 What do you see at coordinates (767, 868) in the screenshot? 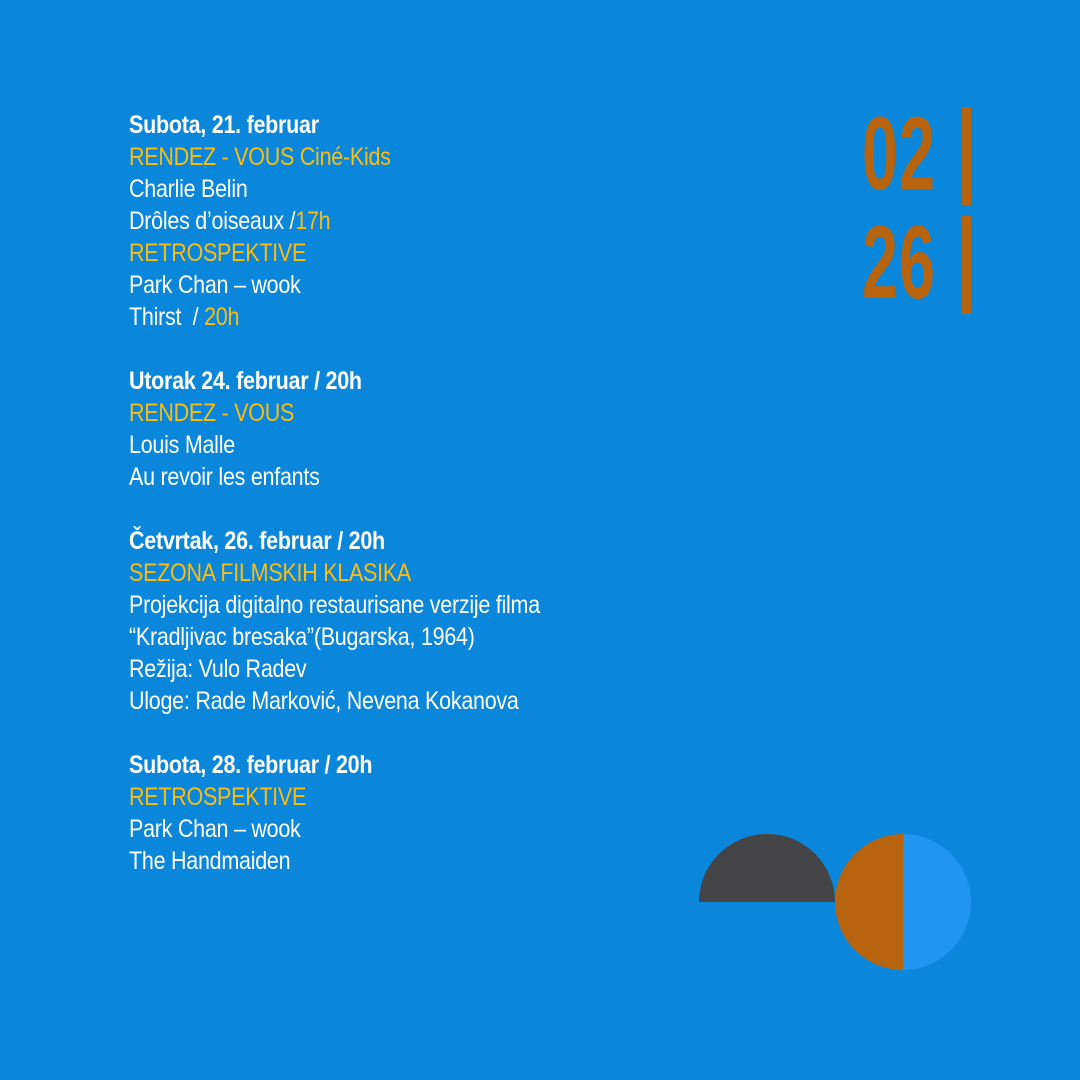
I see `dark-semicircle-decoration` at bounding box center [767, 868].